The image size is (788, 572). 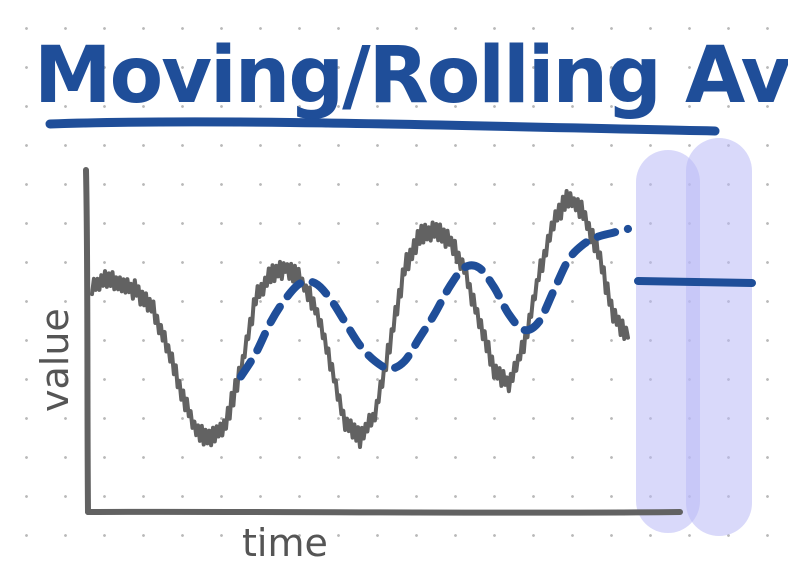 I want to click on moving-average-line, so click(x=434, y=302).